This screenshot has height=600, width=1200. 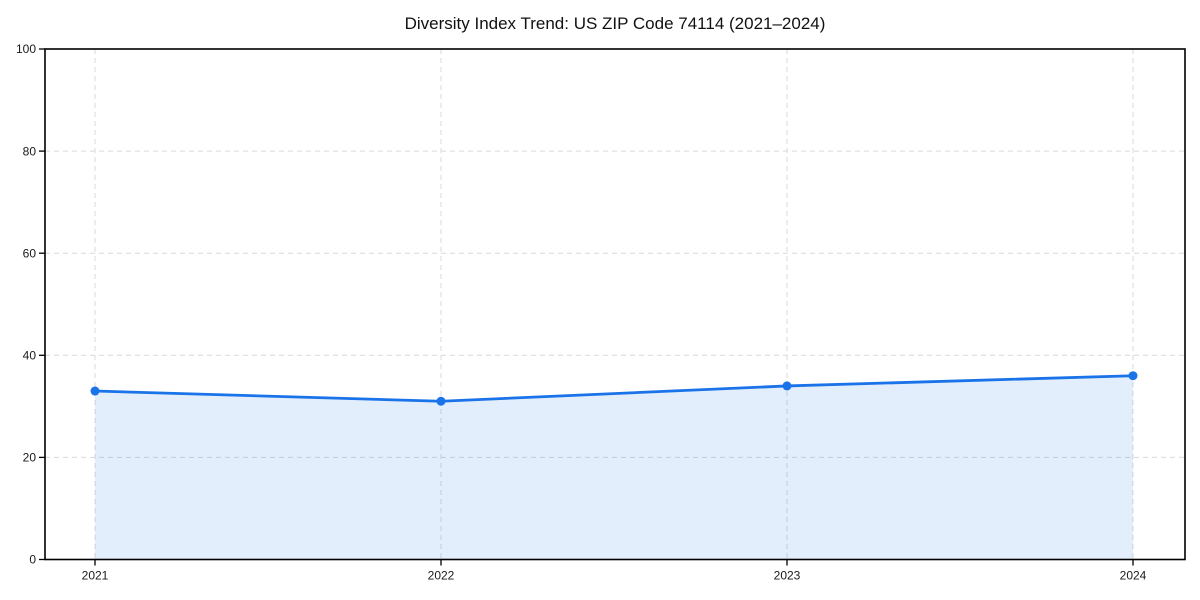 I want to click on y-tick-label: 40, so click(x=30, y=356).